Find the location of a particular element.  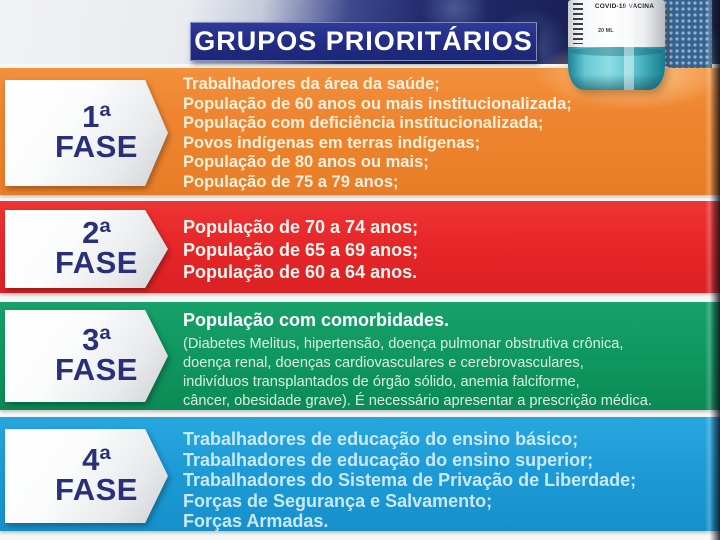

page-title: GRUPOS PRIORITÁRIOS is located at coordinates (363, 41).